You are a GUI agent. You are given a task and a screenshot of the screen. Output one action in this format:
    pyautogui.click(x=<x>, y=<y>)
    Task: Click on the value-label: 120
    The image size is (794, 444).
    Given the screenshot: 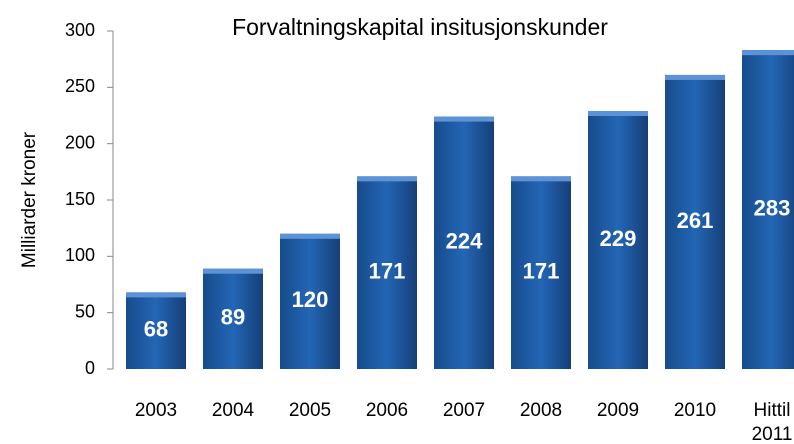 What is the action you would take?
    pyautogui.click(x=310, y=299)
    